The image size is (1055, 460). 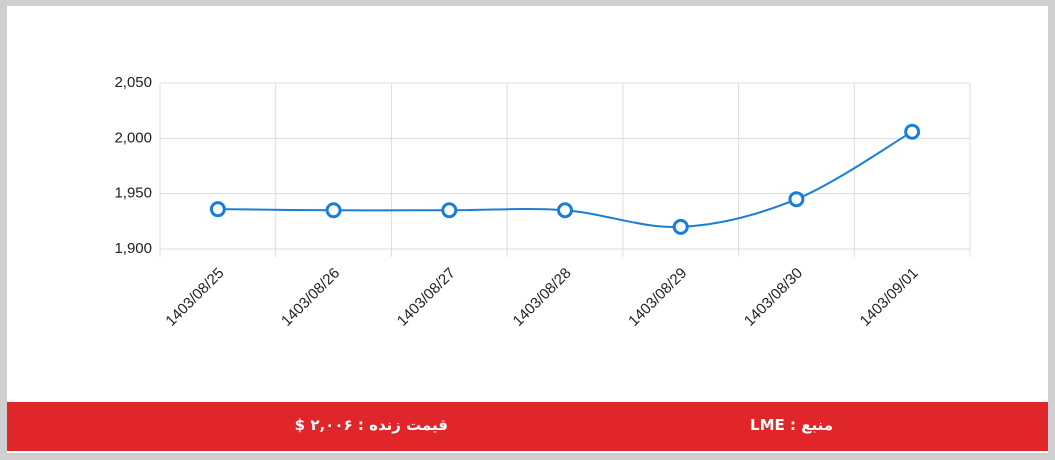 I want to click on x-tick-label: 1403/08/26, so click(x=310, y=297).